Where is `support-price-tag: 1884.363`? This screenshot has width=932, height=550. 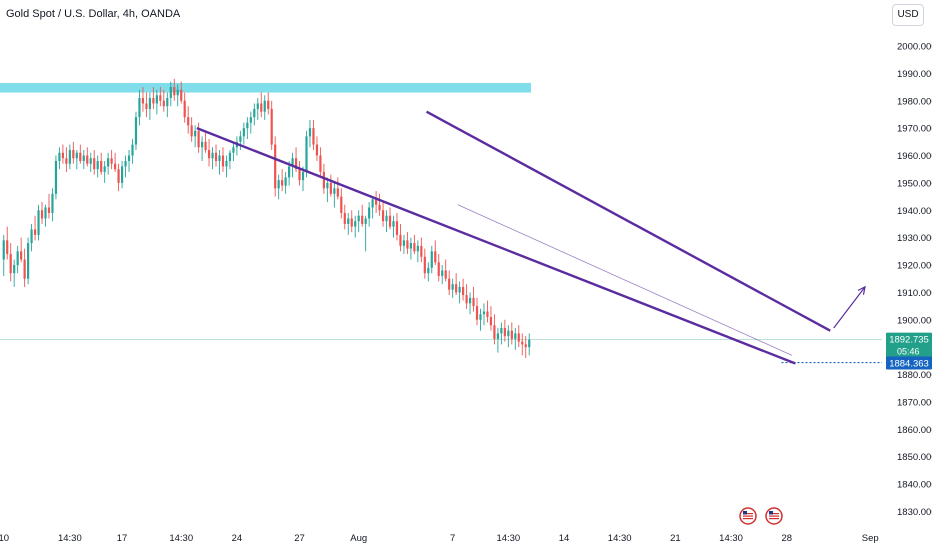 support-price-tag: 1884.363 is located at coordinates (909, 363).